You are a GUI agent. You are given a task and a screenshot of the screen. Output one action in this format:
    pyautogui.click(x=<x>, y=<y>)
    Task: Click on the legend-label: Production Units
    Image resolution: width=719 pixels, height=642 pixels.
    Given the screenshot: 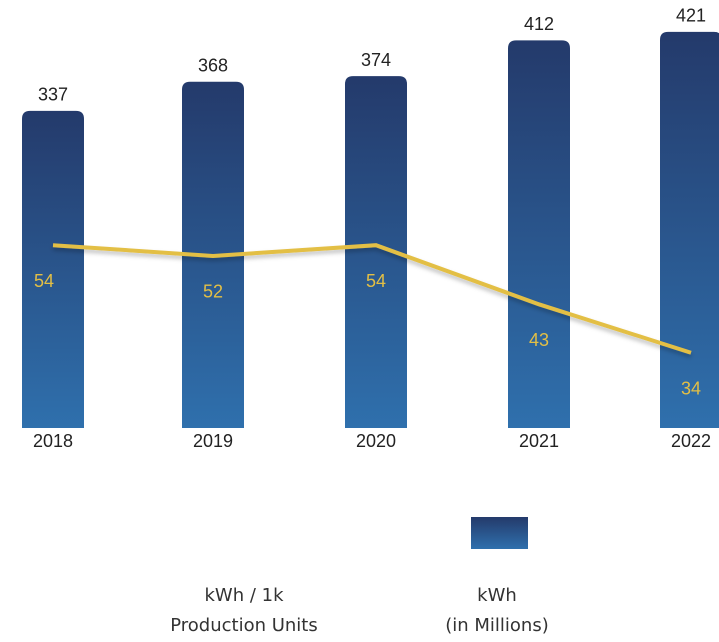 What is the action you would take?
    pyautogui.click(x=244, y=625)
    